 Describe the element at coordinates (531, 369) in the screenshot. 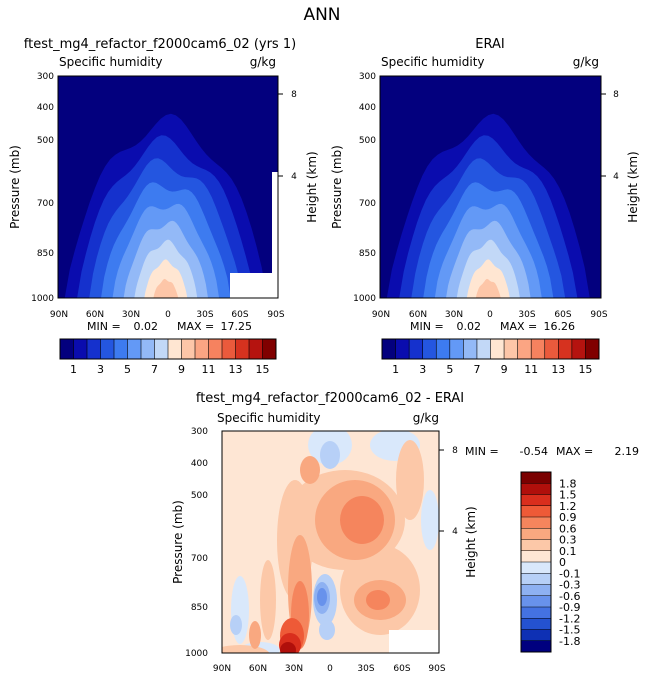

I see `panel-obs-colorbar-tick-label: 11` at that location.